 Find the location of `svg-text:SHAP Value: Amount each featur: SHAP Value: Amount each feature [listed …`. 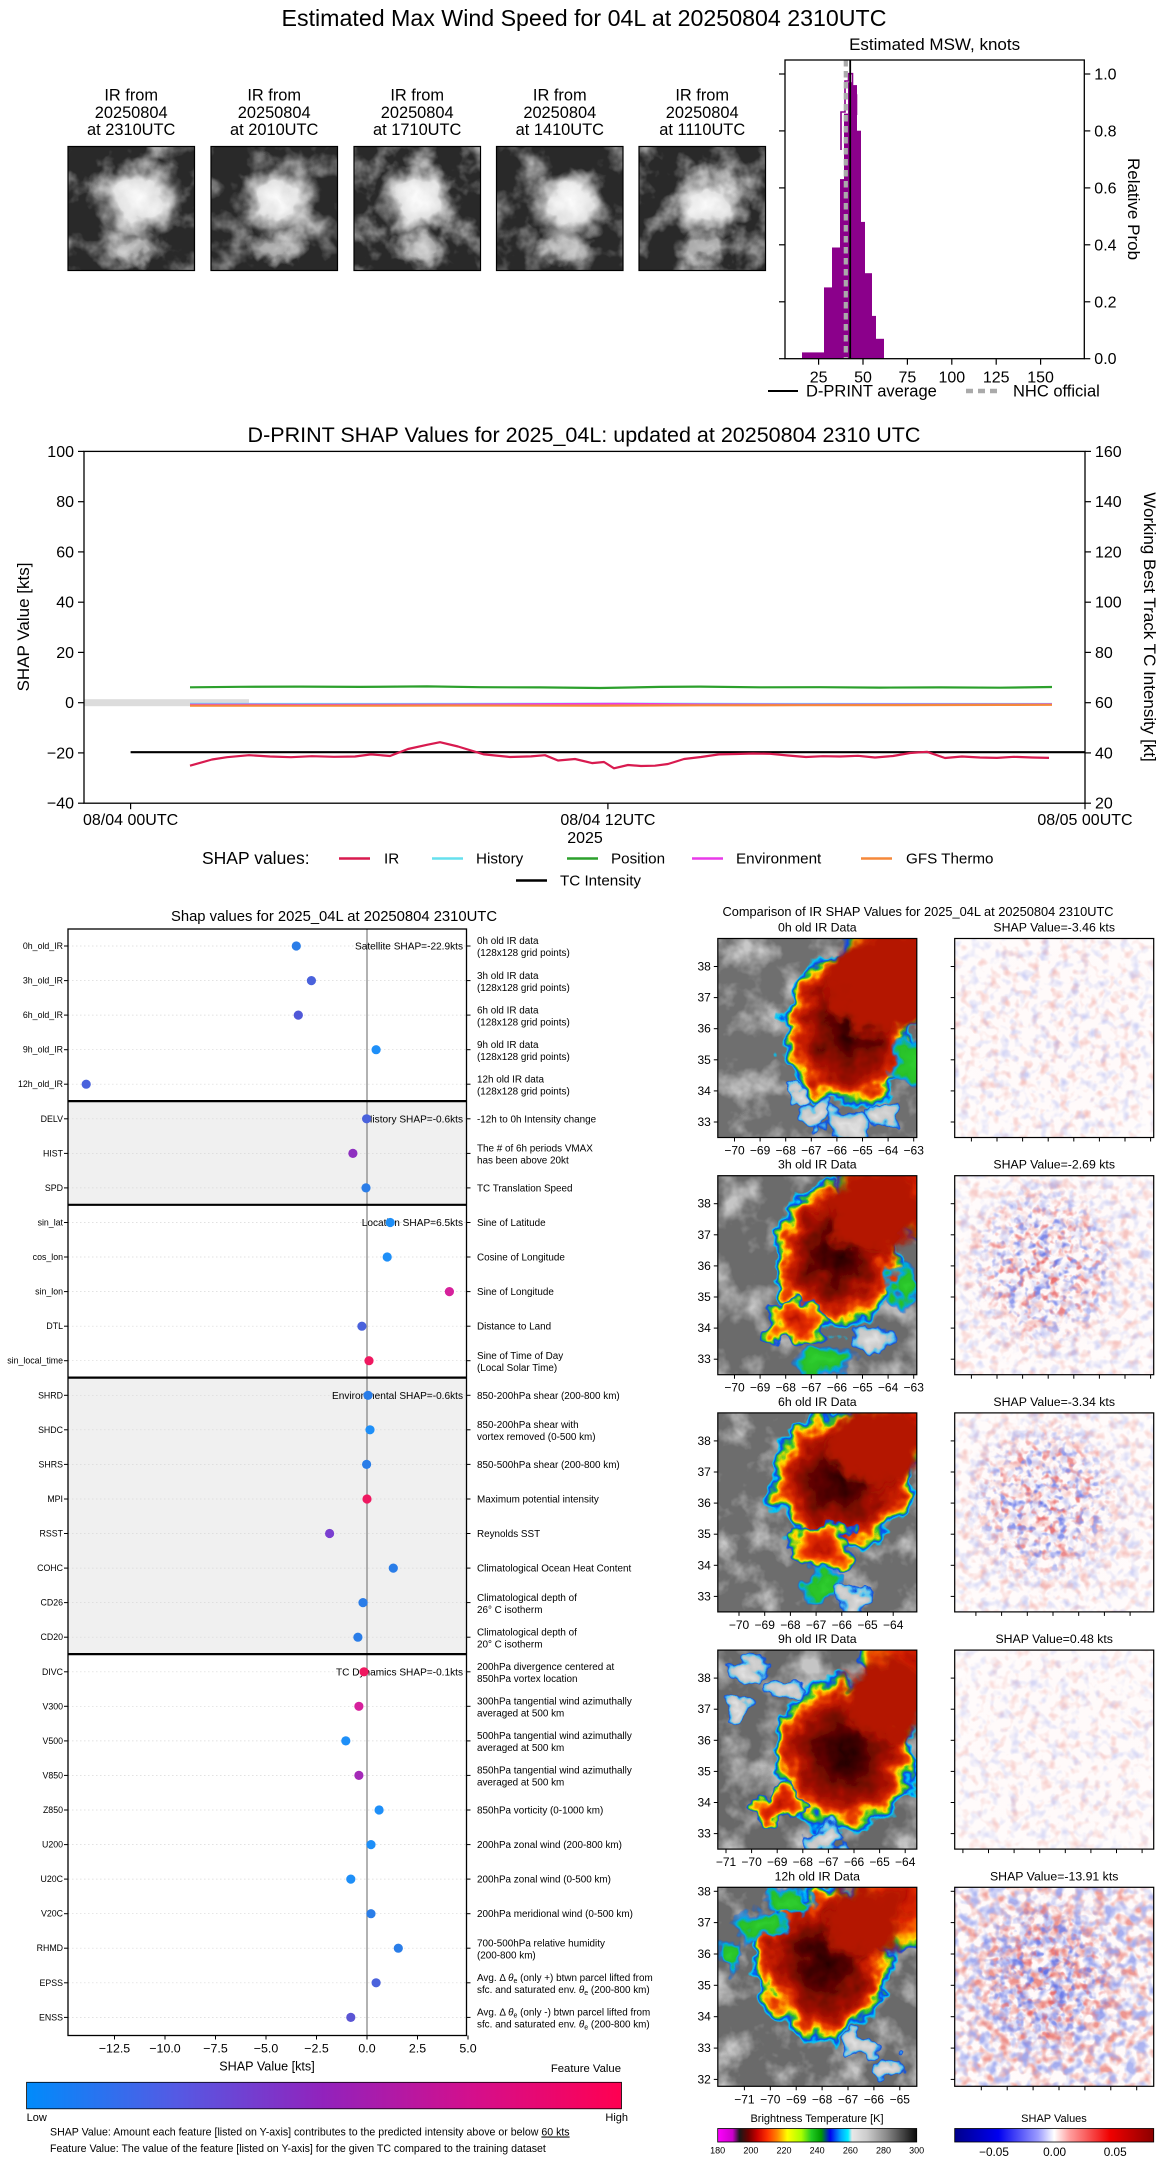

svg-text:SHAP Value: Amount each featur: SHAP Value: Amount each feature [listed … is located at coordinates (310, 2133).